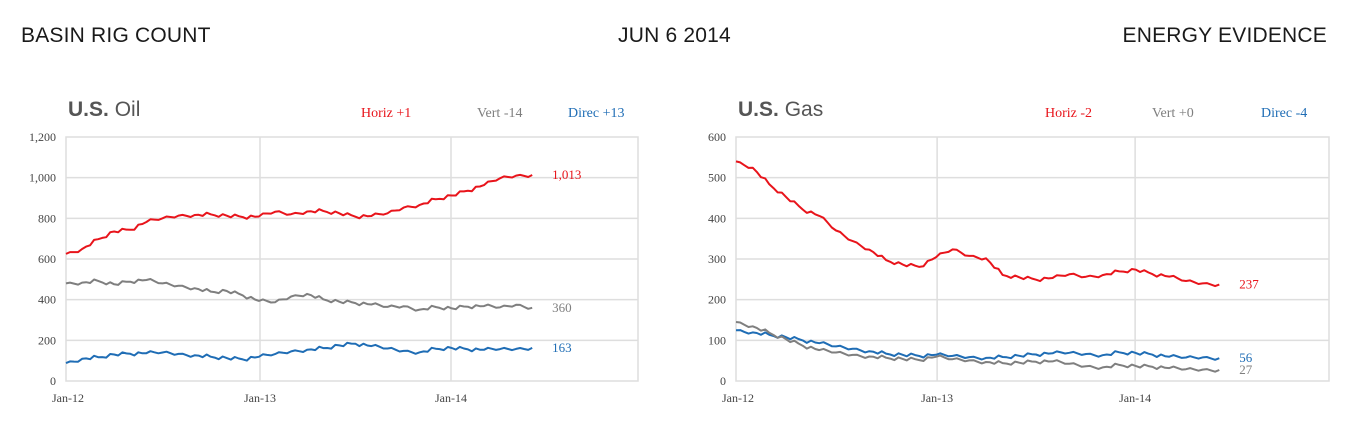 The width and height of the screenshot is (1351, 433). What do you see at coordinates (717, 259) in the screenshot?
I see `y-tick-label: 300` at bounding box center [717, 259].